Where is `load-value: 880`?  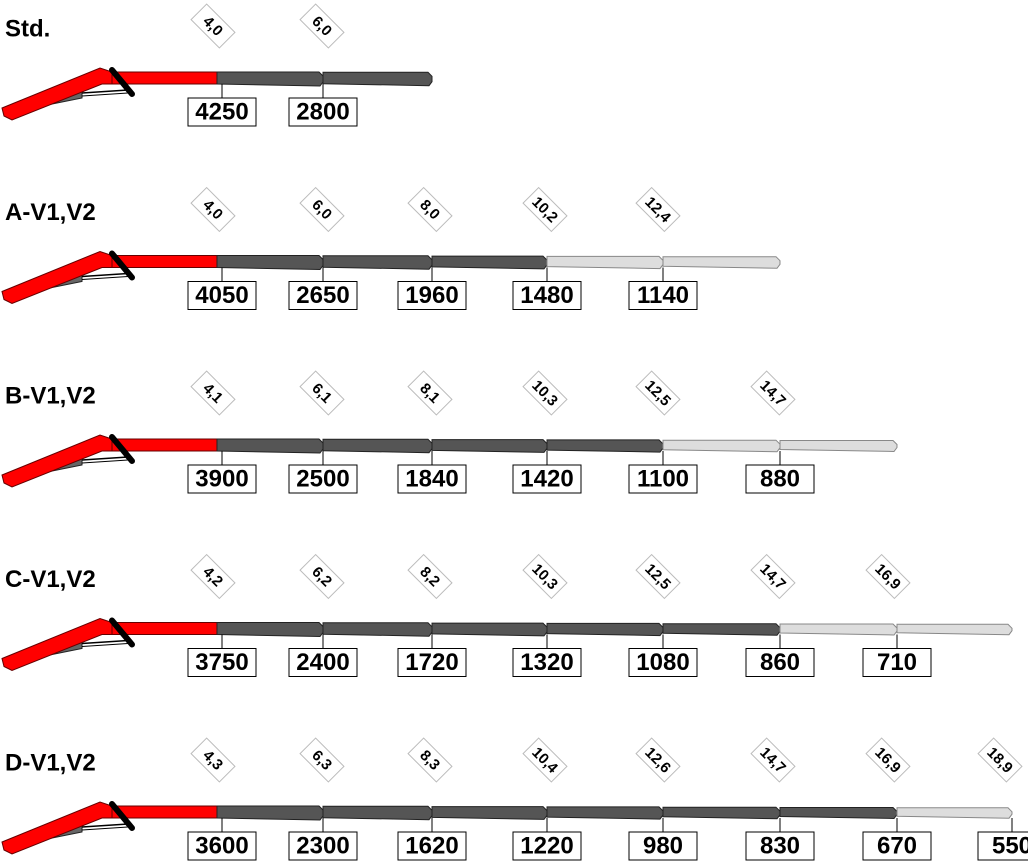
load-value: 880 is located at coordinates (780, 478).